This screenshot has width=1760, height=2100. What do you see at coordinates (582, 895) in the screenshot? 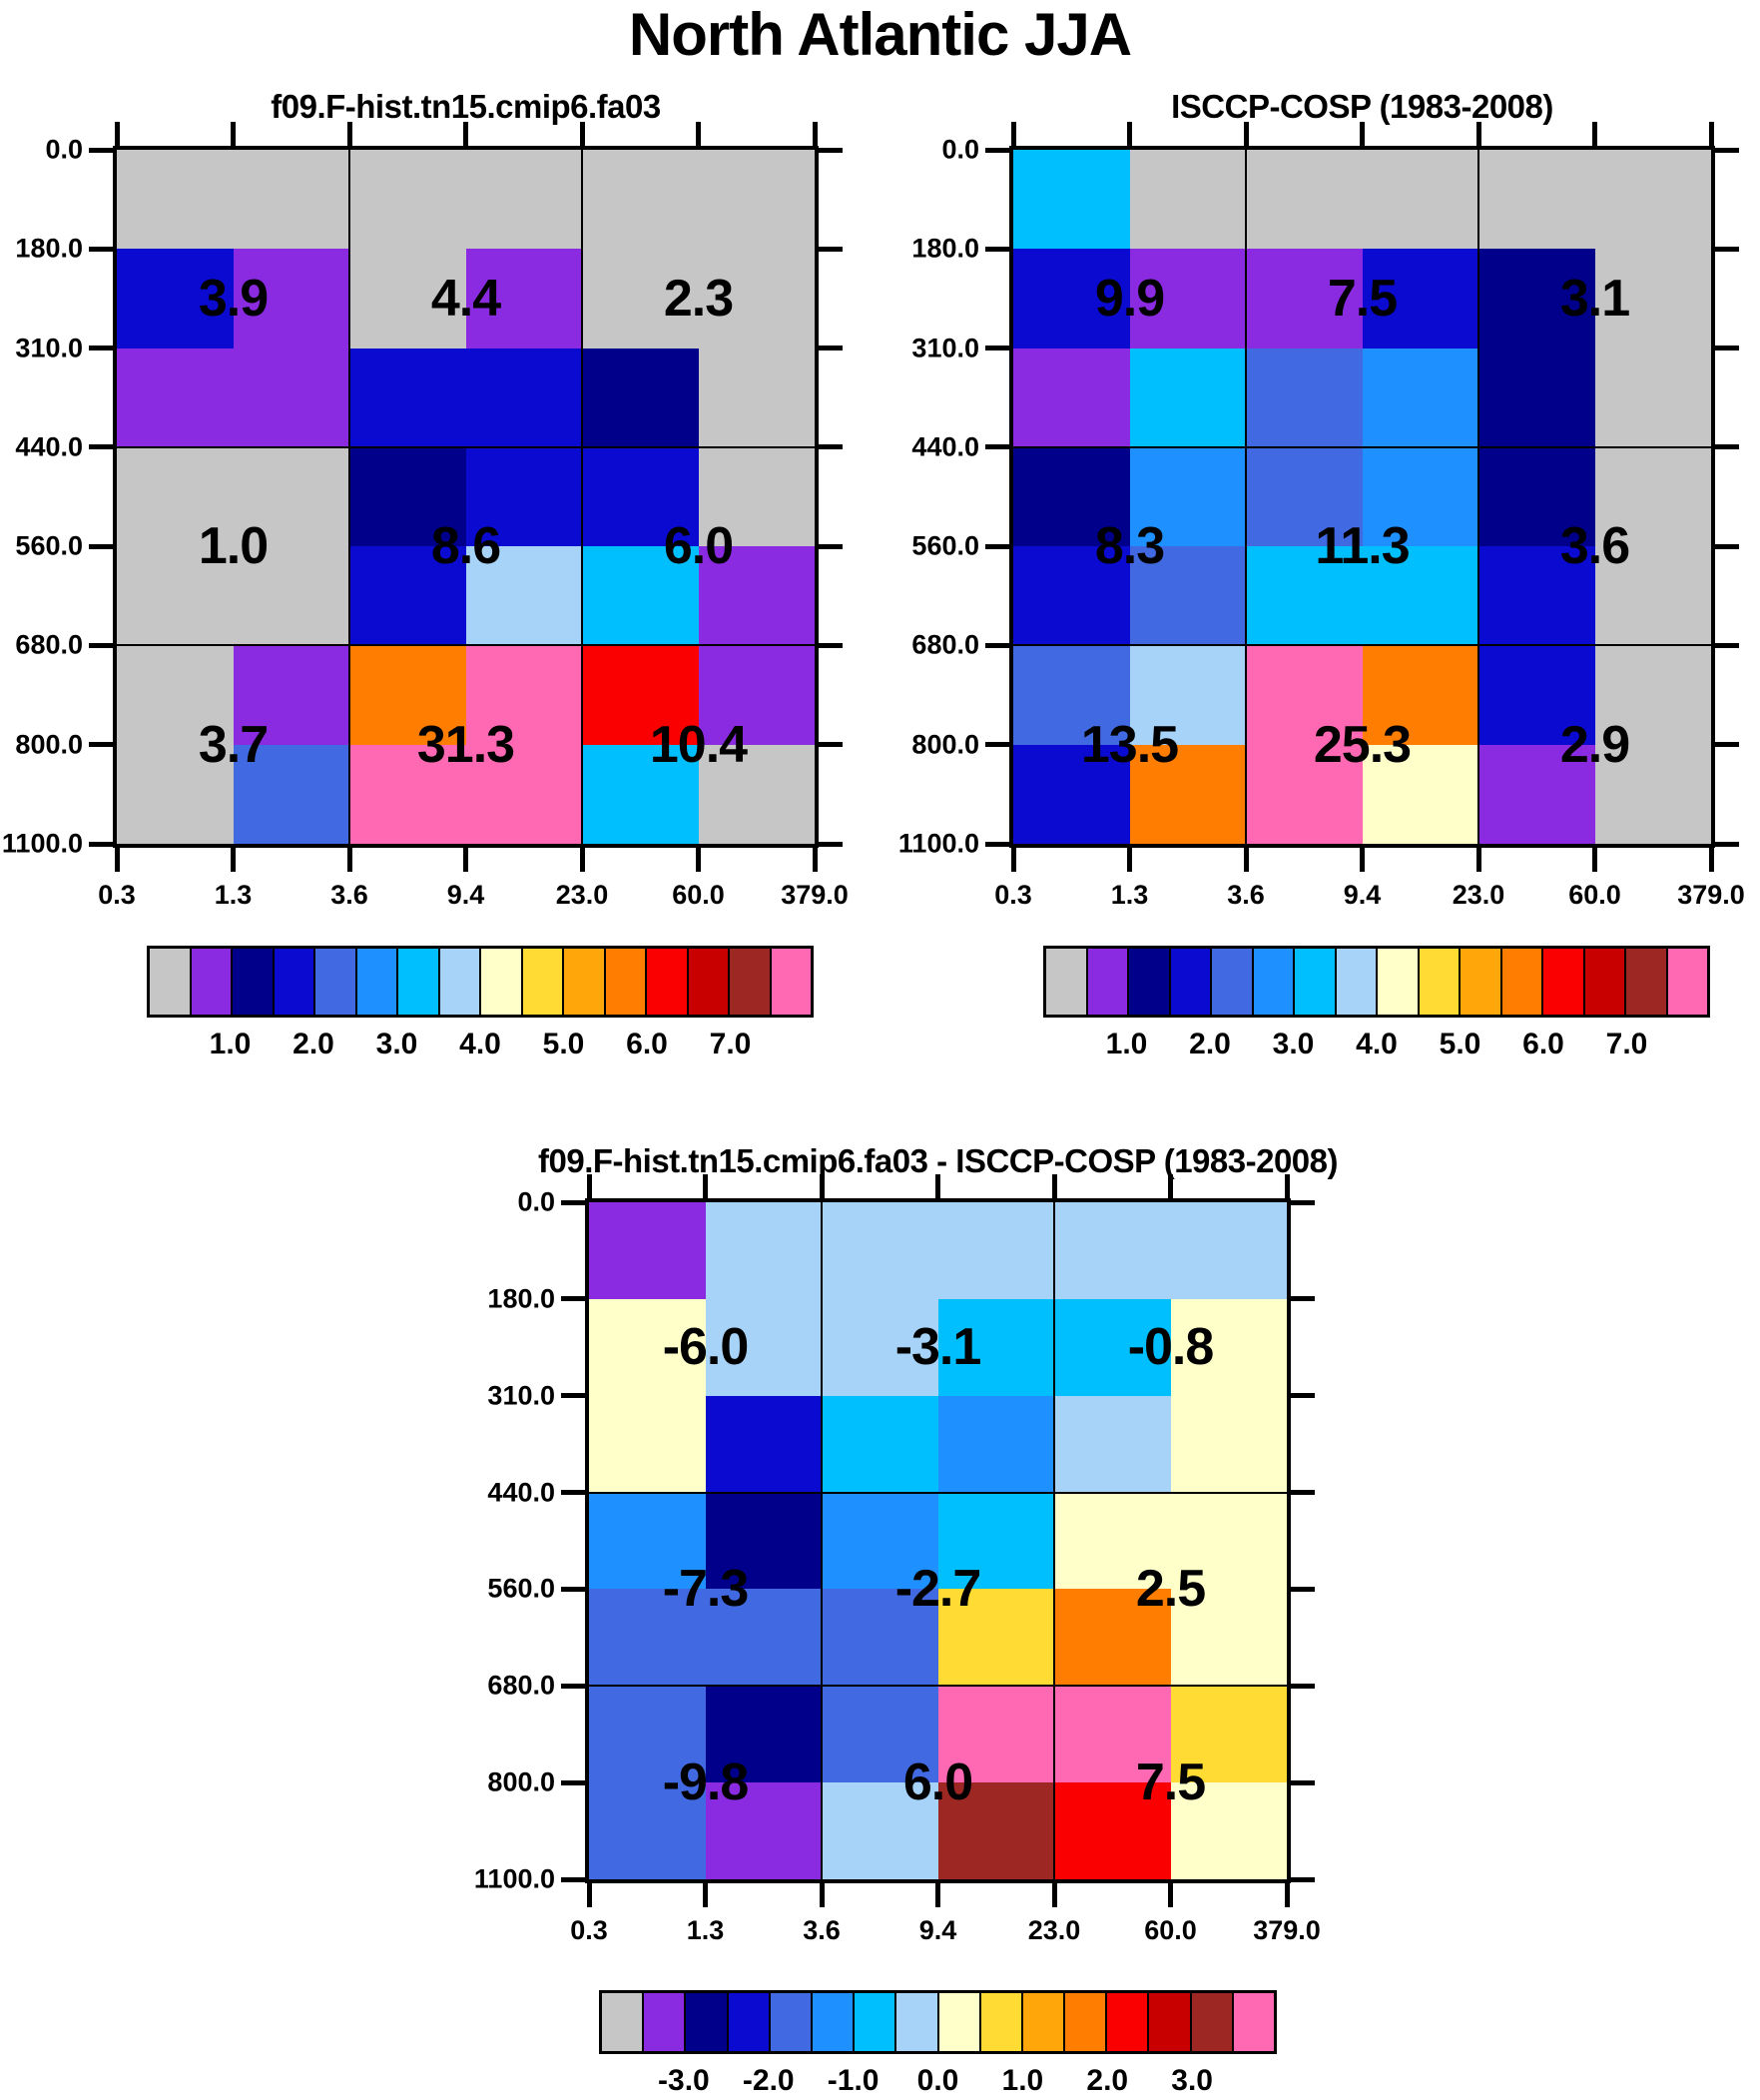
I see `x-axis-tick-label: 23.0` at bounding box center [582, 895].